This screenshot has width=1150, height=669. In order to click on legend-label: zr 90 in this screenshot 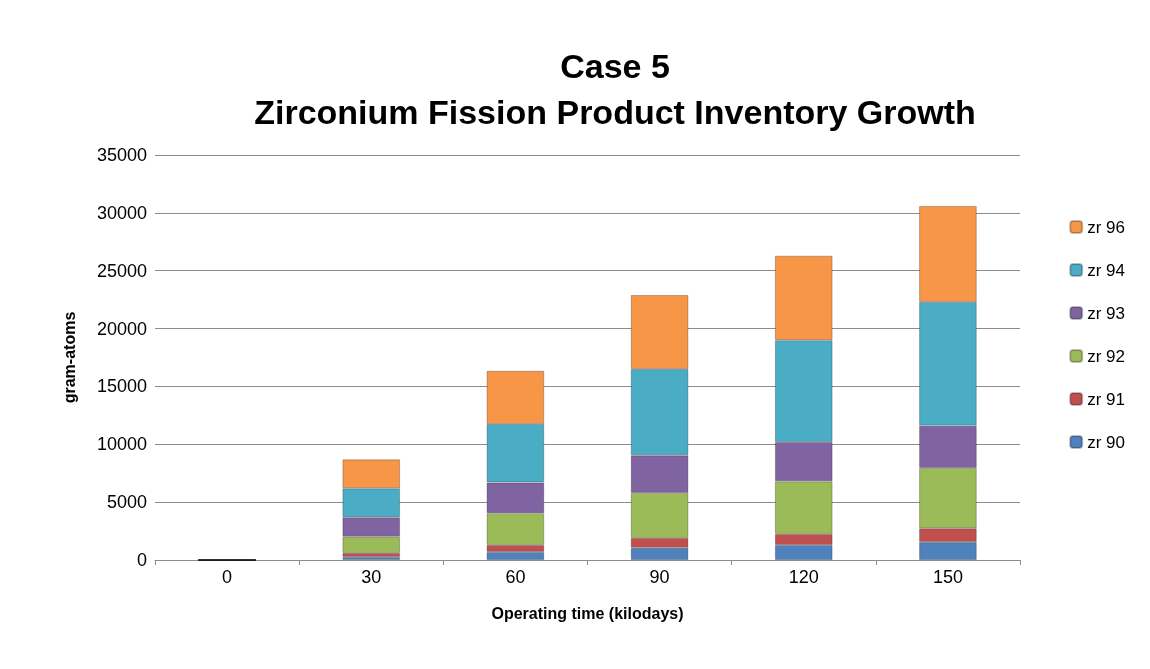, I will do `click(1106, 442)`.